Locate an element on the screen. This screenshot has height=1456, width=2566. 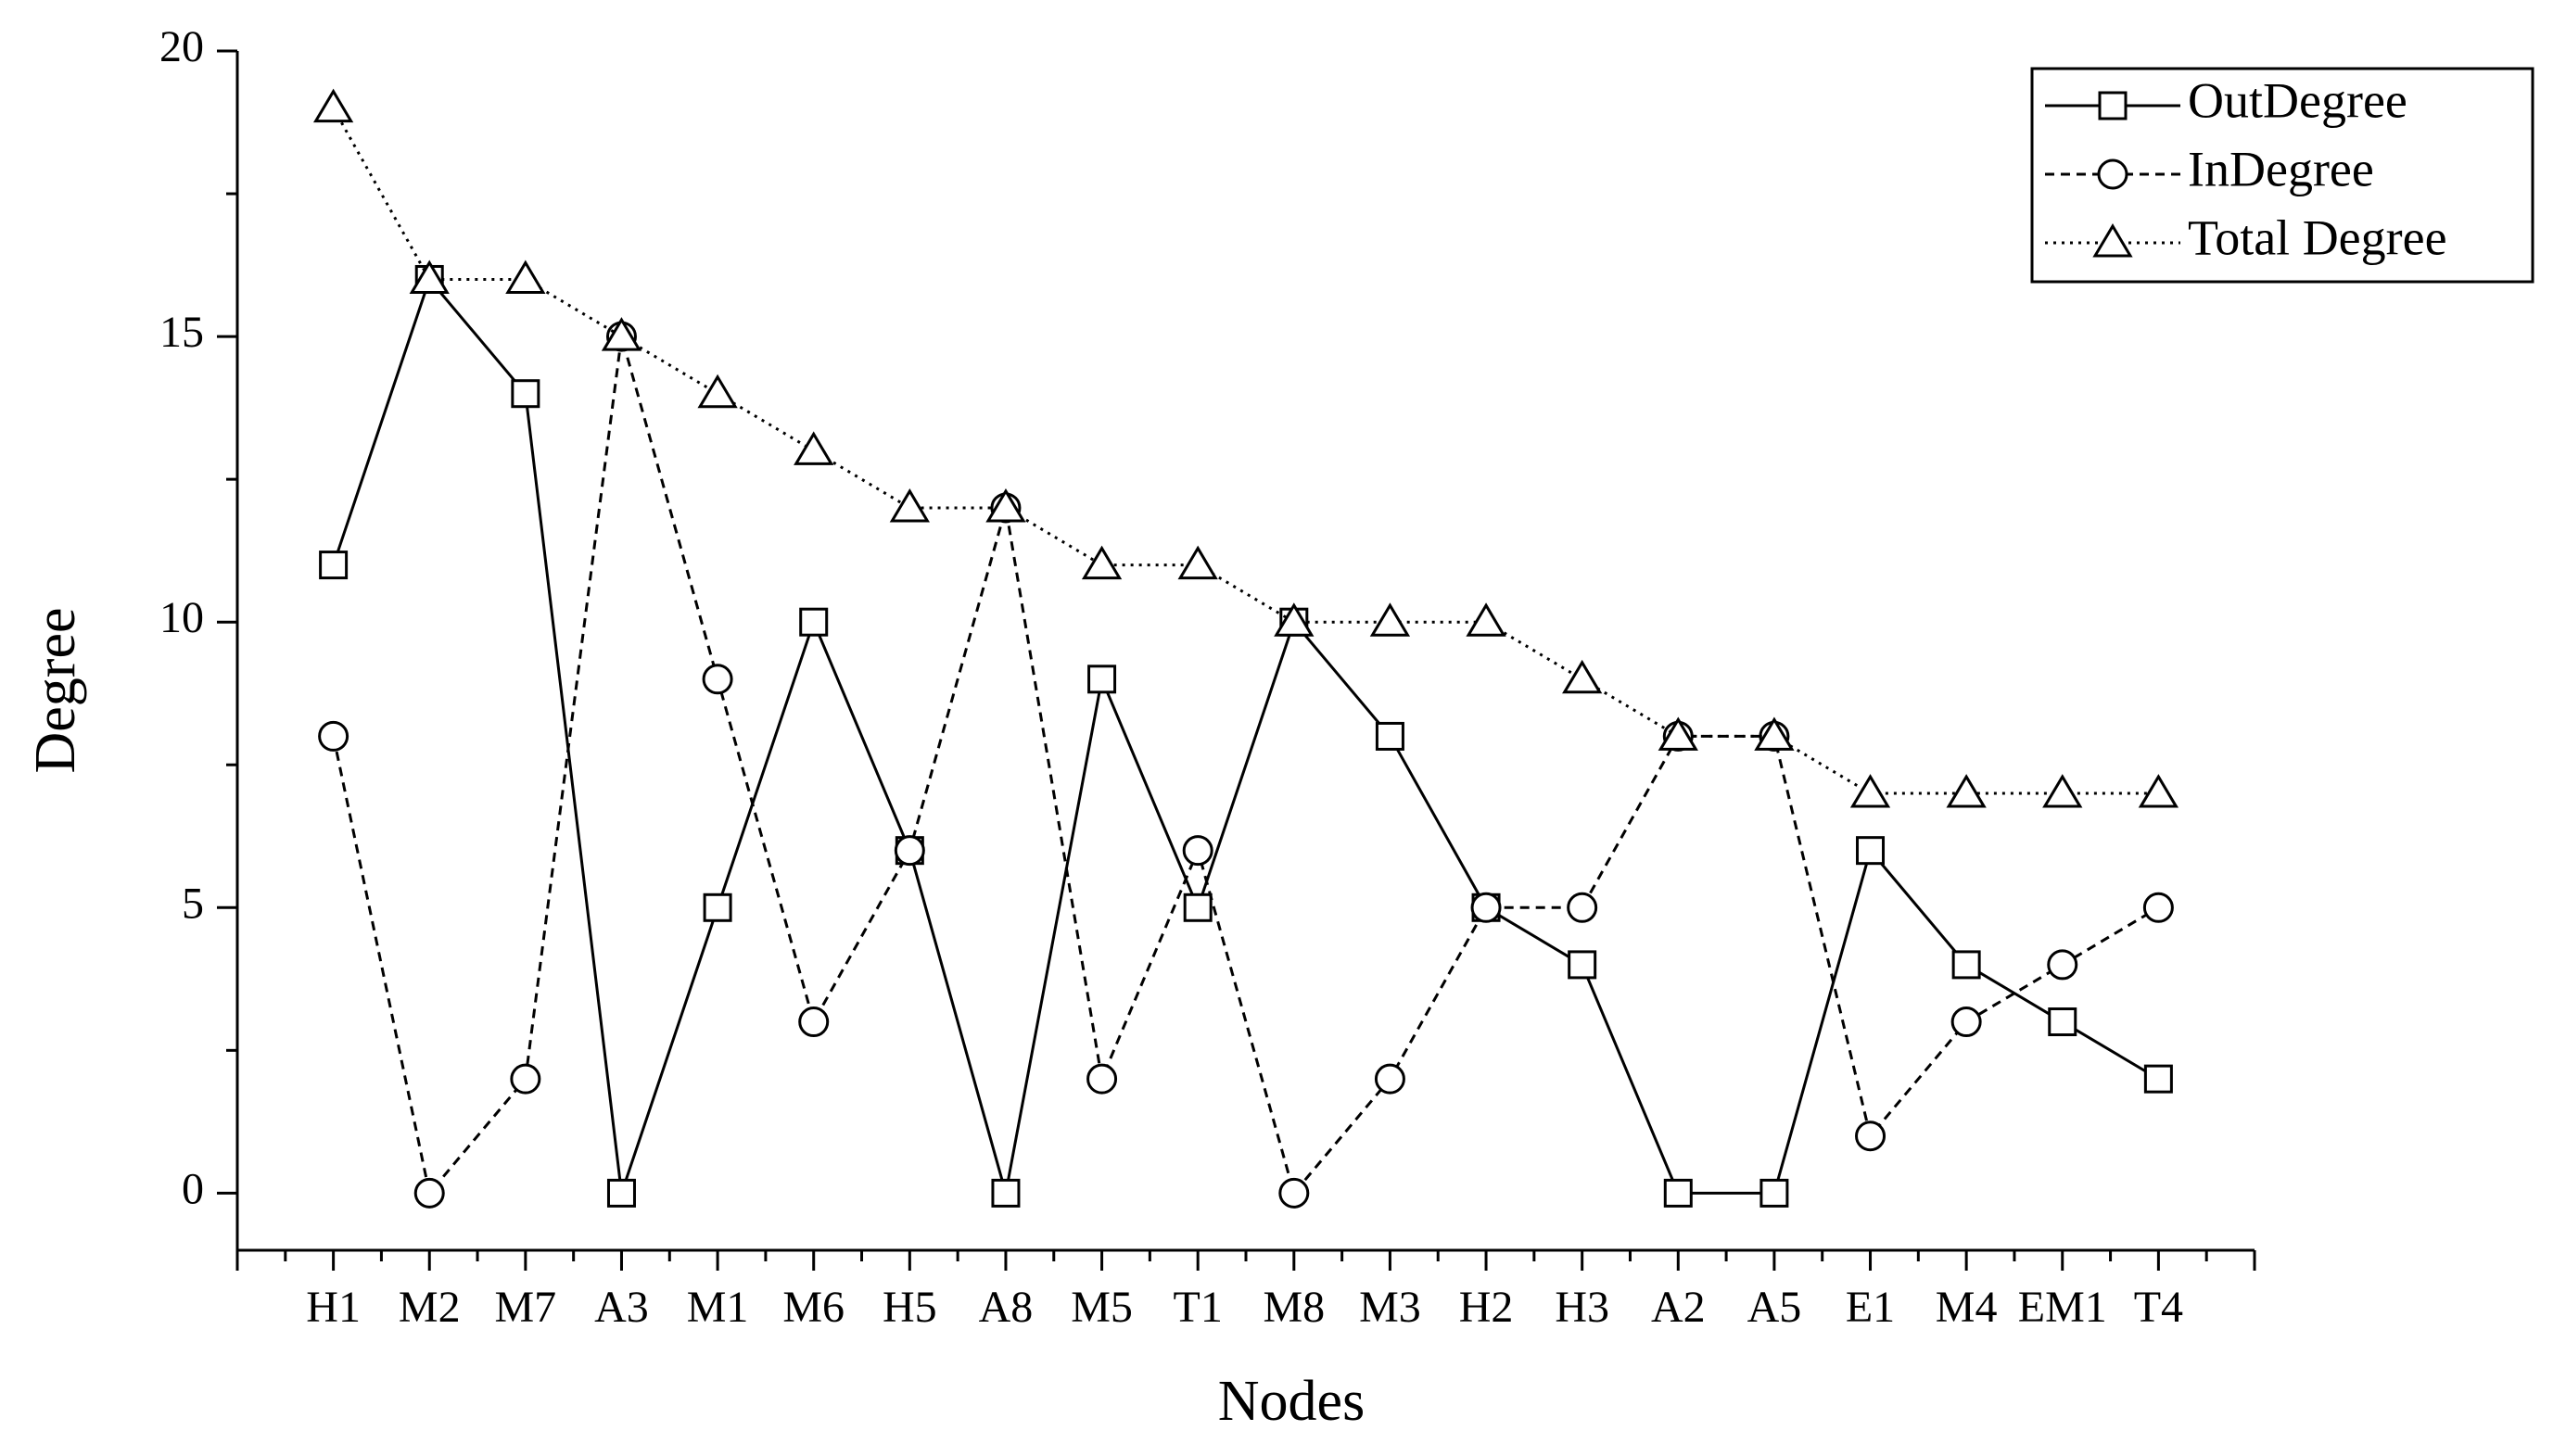
x-tick-label: H1 is located at coordinates (333, 1307).